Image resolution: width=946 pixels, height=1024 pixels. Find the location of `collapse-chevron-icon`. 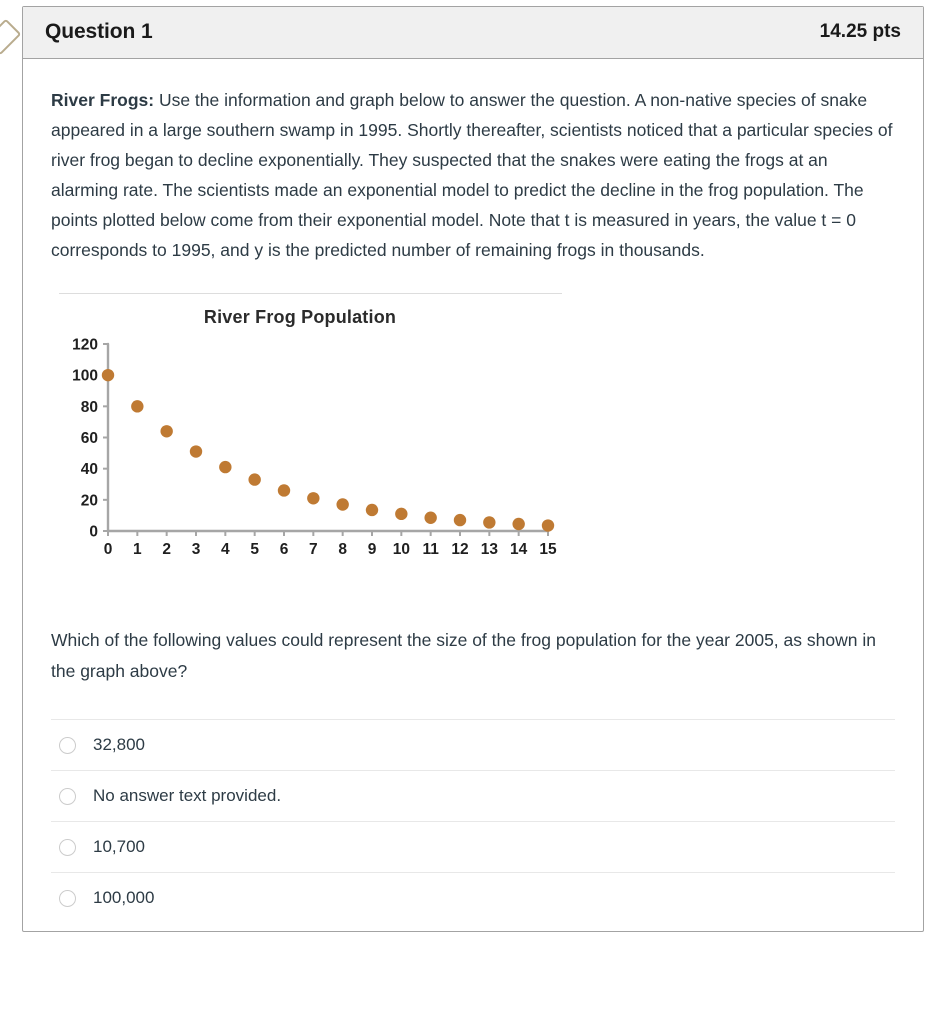

collapse-chevron-icon is located at coordinates (11, 37).